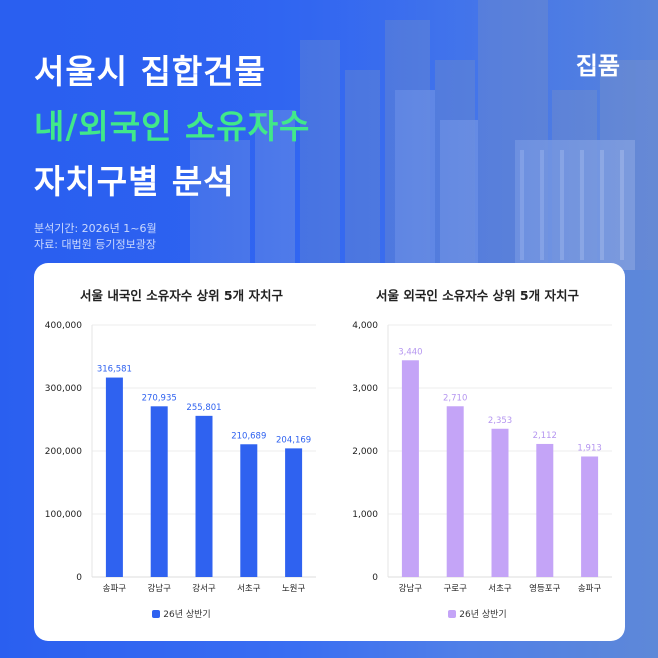 This screenshot has width=658, height=658. I want to click on bar-value-label: 270,935, so click(159, 398).